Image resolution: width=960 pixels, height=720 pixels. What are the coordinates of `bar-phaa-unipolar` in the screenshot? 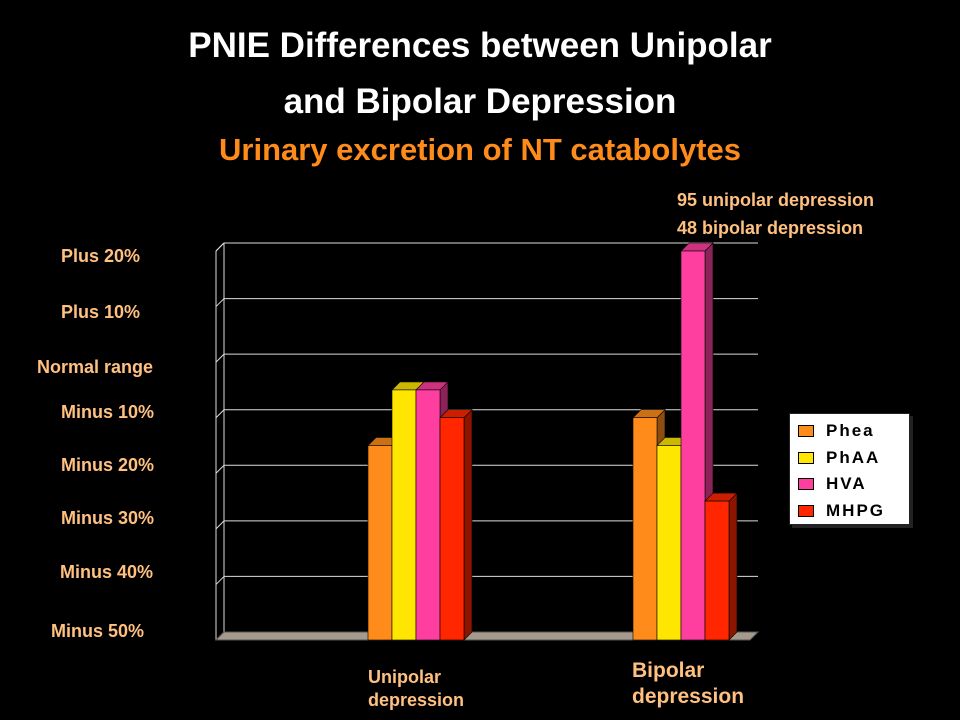 It's located at (404, 515).